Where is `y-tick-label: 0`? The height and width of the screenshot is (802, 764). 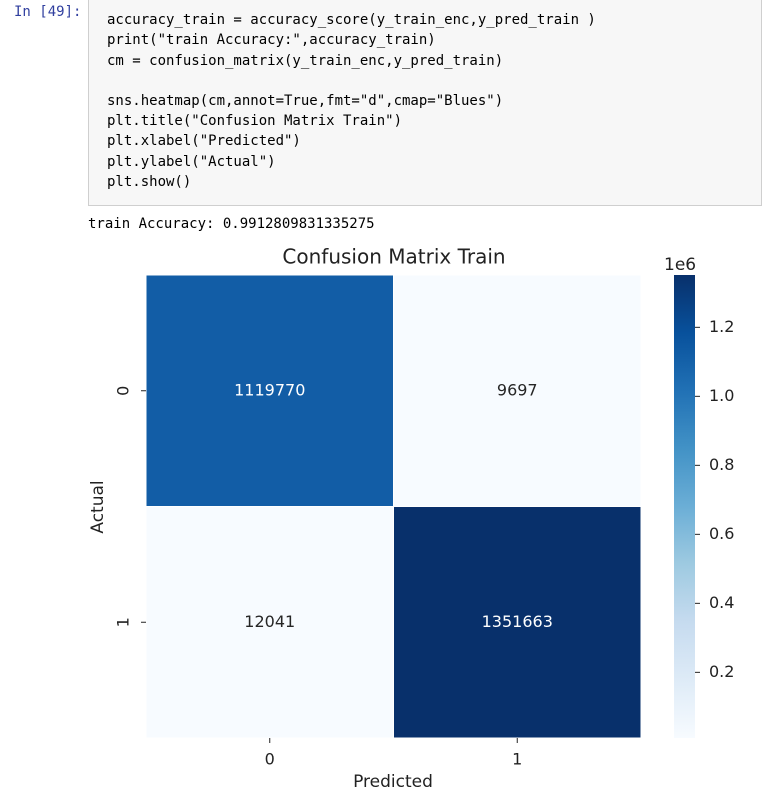
y-tick-label: 0 is located at coordinates (123, 391).